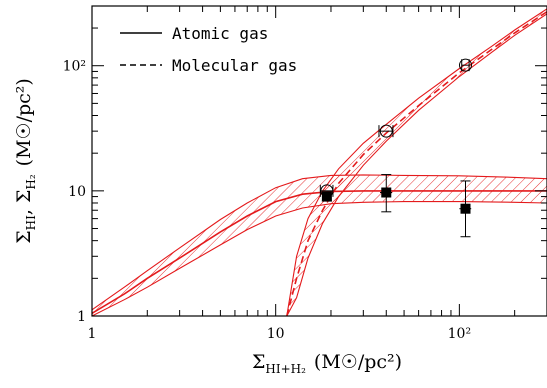 Image resolution: width=547 pixels, height=388 pixels. Describe the element at coordinates (208, 49) in the screenshot. I see `legend: Atomic gas Molecular gas` at that location.